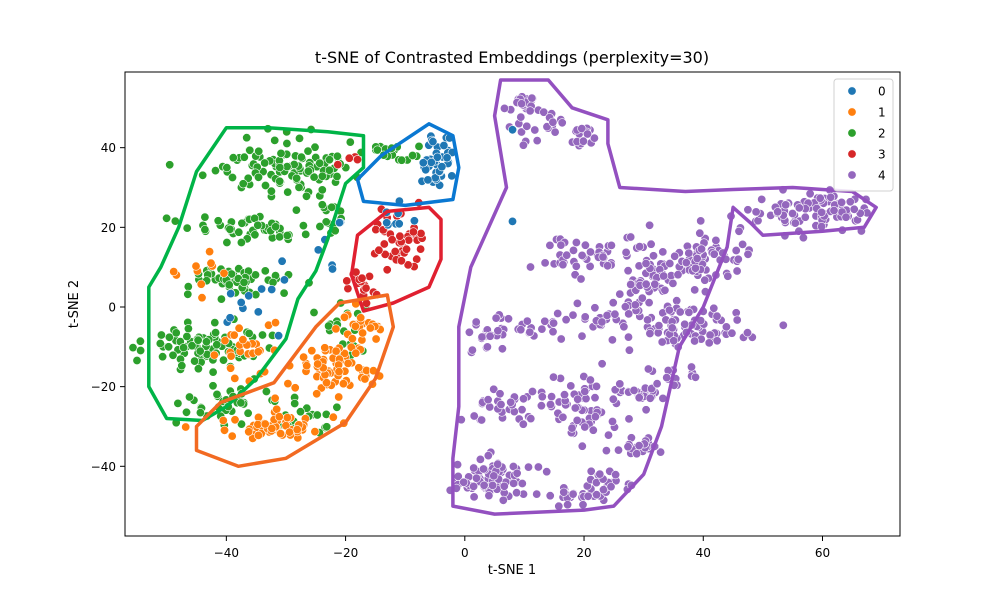 The image size is (1000, 600). What do you see at coordinates (863, 135) in the screenshot?
I see `legend-box` at bounding box center [863, 135].